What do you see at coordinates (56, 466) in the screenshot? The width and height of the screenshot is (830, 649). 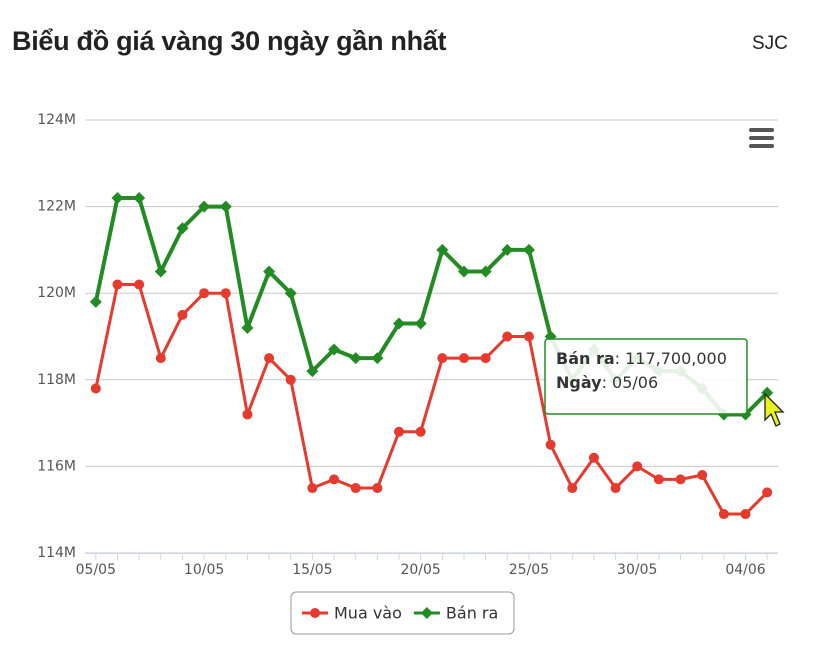 I see `y-tick-label: 116M` at bounding box center [56, 466].